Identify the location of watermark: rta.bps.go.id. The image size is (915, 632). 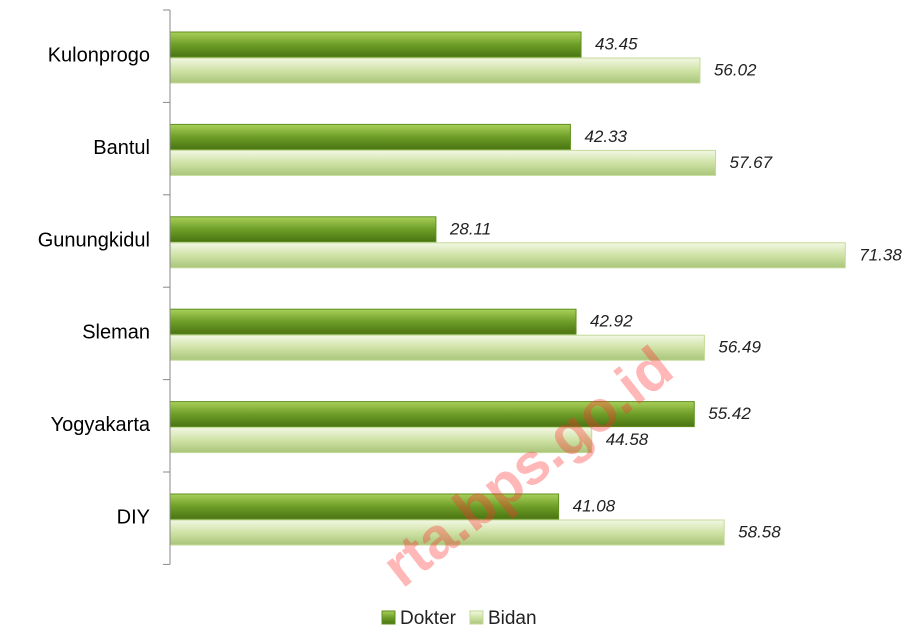
(527, 466).